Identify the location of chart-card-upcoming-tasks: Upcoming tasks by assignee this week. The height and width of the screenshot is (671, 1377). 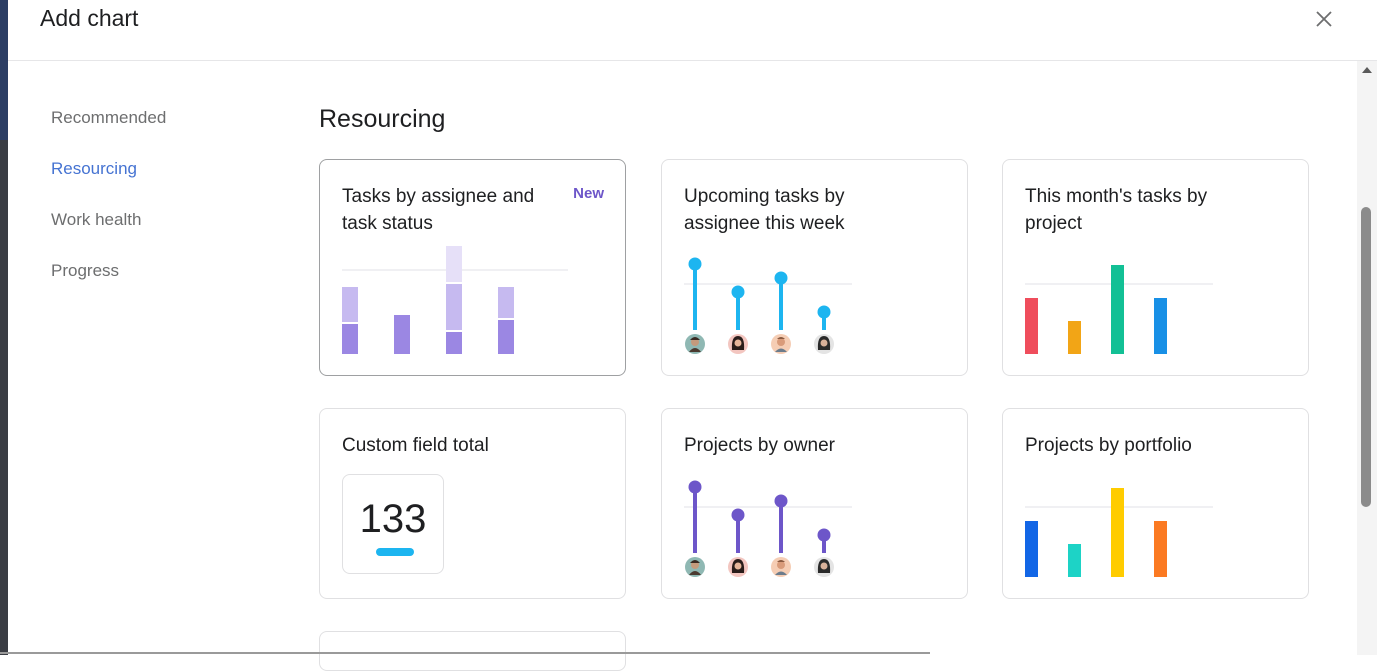
(814, 267).